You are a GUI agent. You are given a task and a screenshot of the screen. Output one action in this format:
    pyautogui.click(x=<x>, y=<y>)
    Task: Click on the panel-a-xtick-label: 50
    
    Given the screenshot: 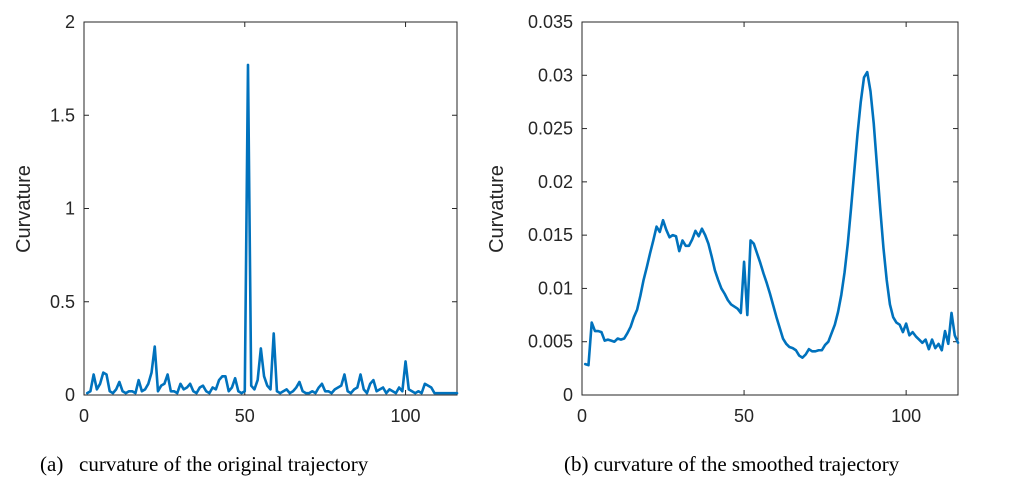 What is the action you would take?
    pyautogui.click(x=245, y=416)
    